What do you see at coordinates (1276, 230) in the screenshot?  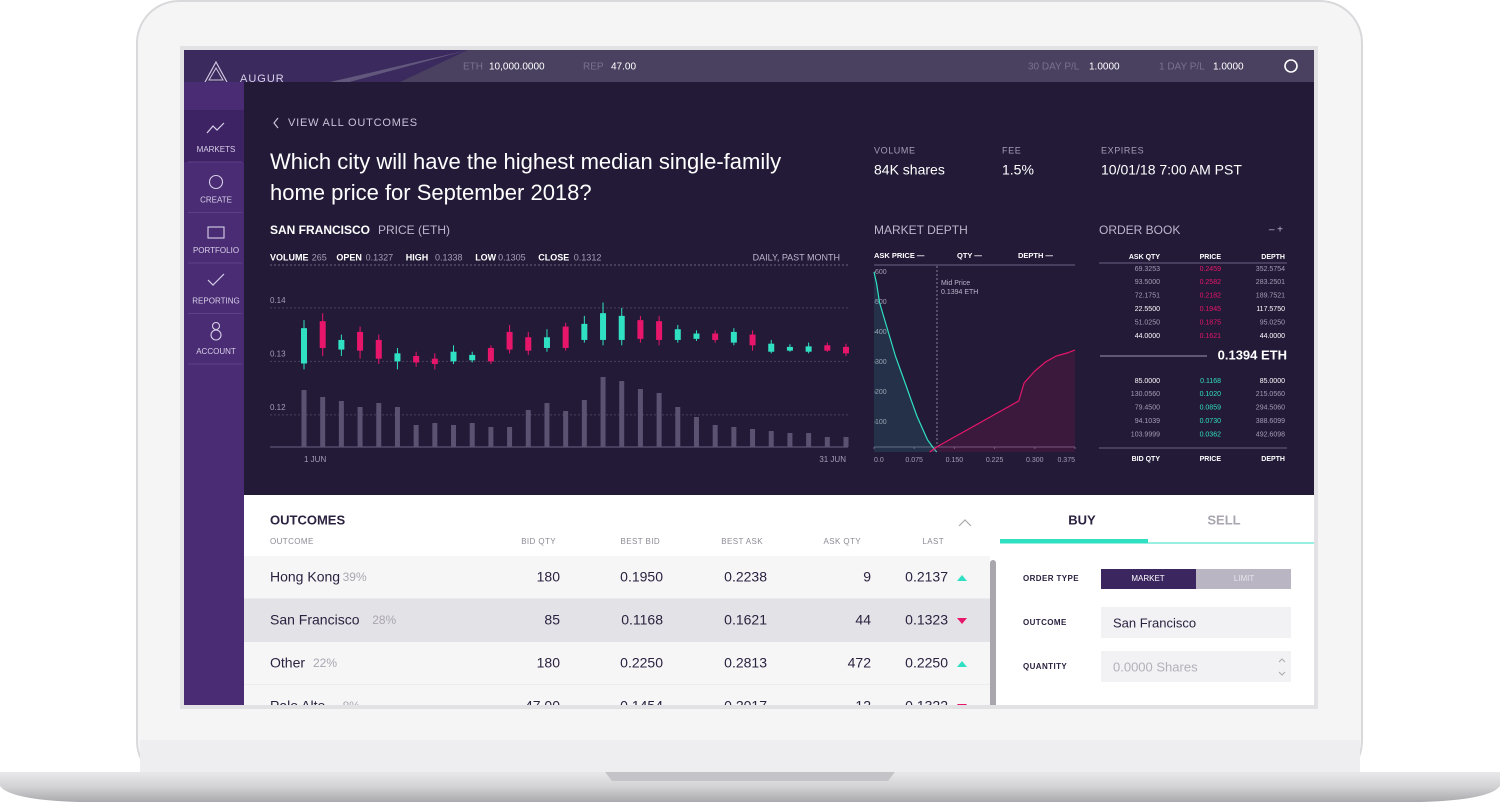 I see `zoom-controls: – +` at bounding box center [1276, 230].